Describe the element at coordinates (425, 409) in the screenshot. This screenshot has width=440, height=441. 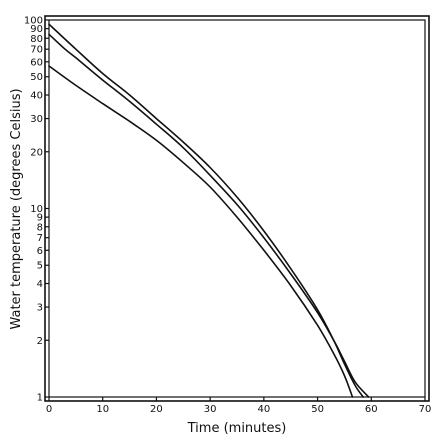
I see `x-tick-label: 70` at that location.